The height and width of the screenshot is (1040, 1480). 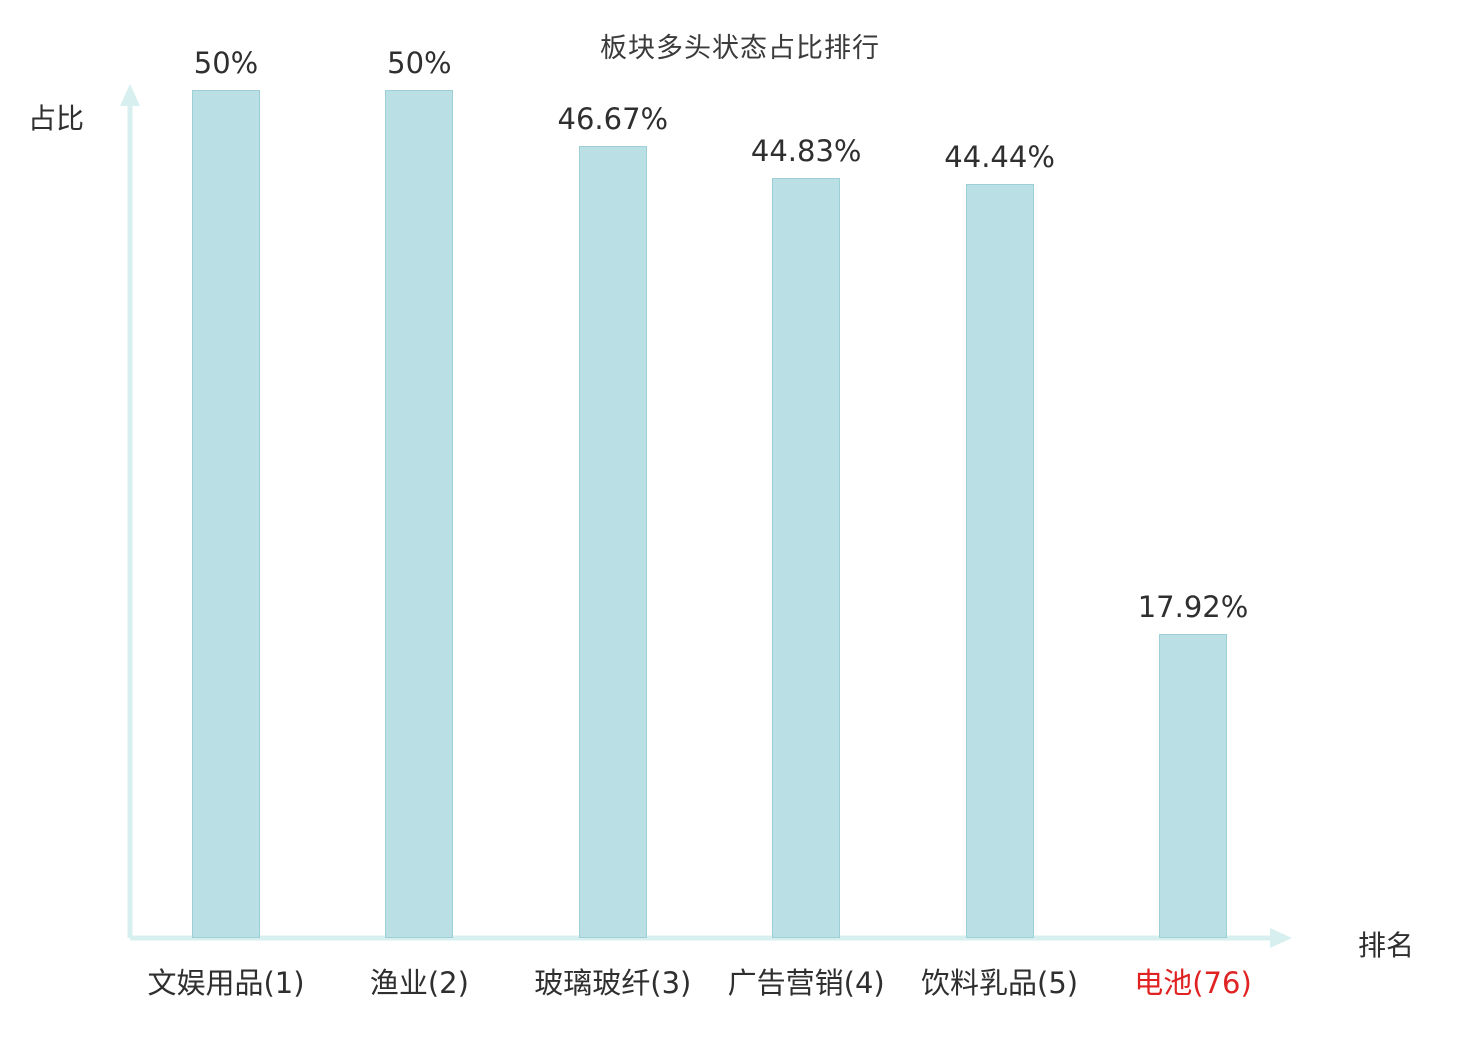 What do you see at coordinates (740, 48) in the screenshot?
I see `chart-title: 板块多头状态占比排行` at bounding box center [740, 48].